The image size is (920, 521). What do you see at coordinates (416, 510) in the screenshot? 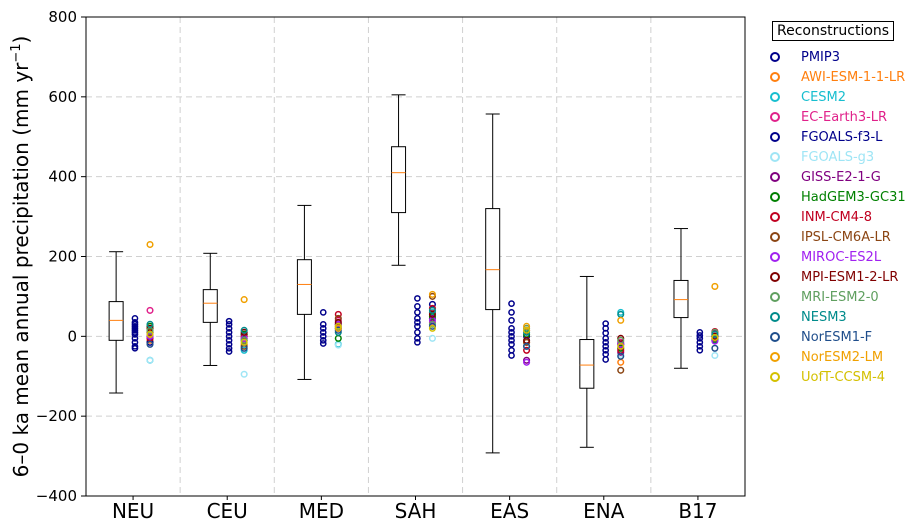
I see `x-tick-label: SAH` at bounding box center [416, 510].